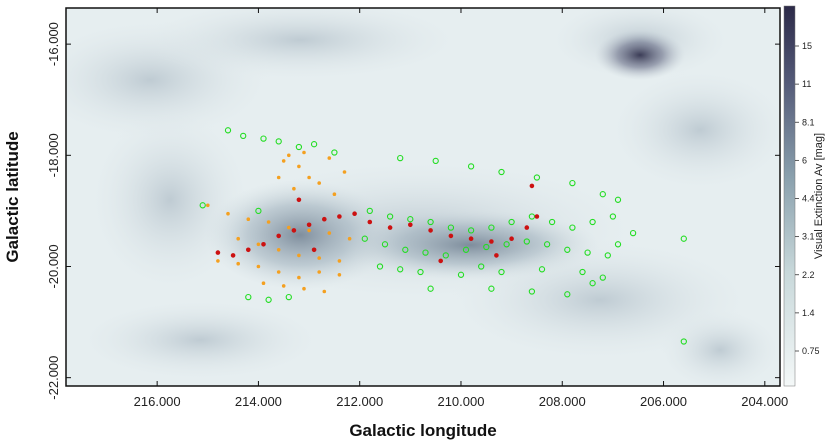 This screenshot has width=831, height=442. Describe the element at coordinates (806, 84) in the screenshot. I see `colorbar-tick-label: 11` at that location.